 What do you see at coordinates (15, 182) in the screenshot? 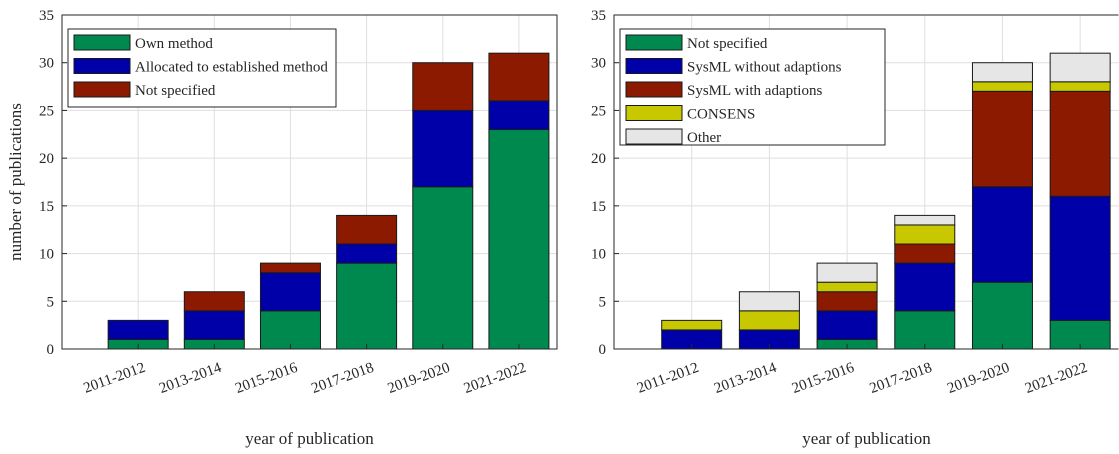
I see `y-axis-label: number of publications` at bounding box center [15, 182].